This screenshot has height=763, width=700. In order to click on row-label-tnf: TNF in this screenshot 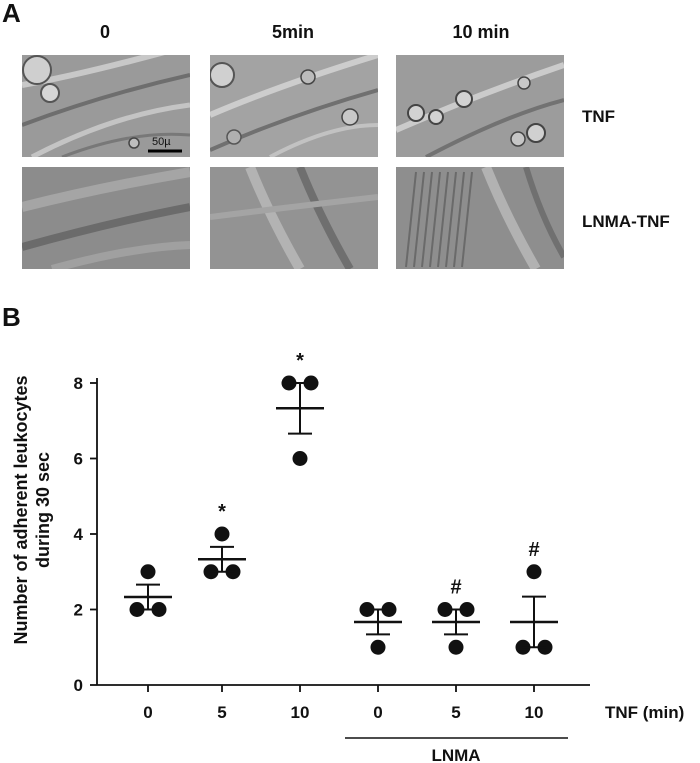, I will do `click(599, 116)`.